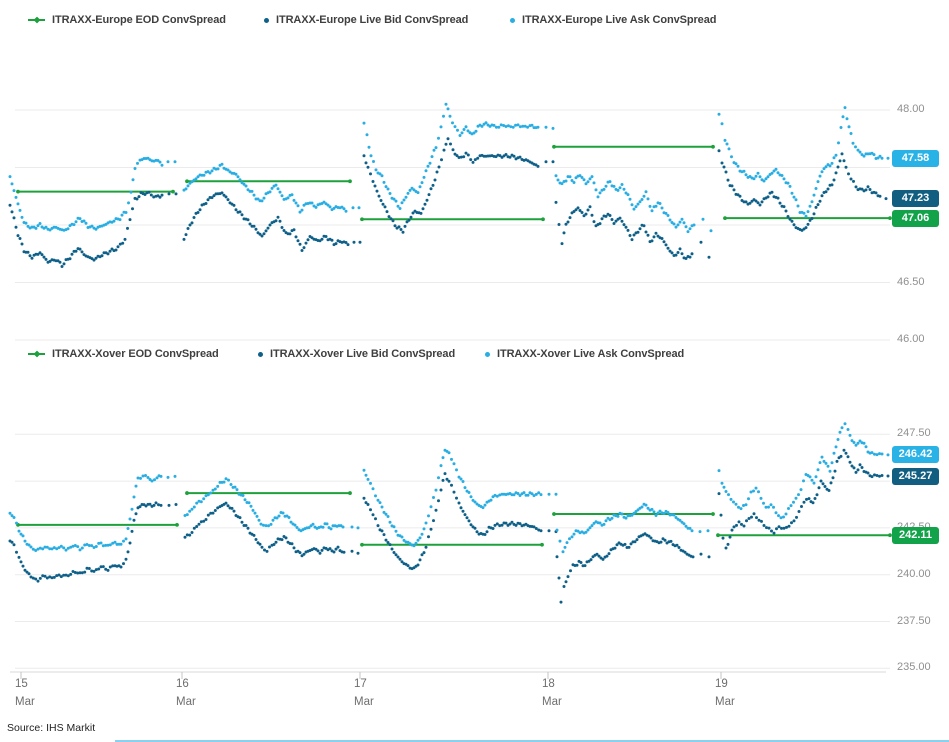  What do you see at coordinates (352, 527) in the screenshot?
I see `ask-tail-dot` at bounding box center [352, 527].